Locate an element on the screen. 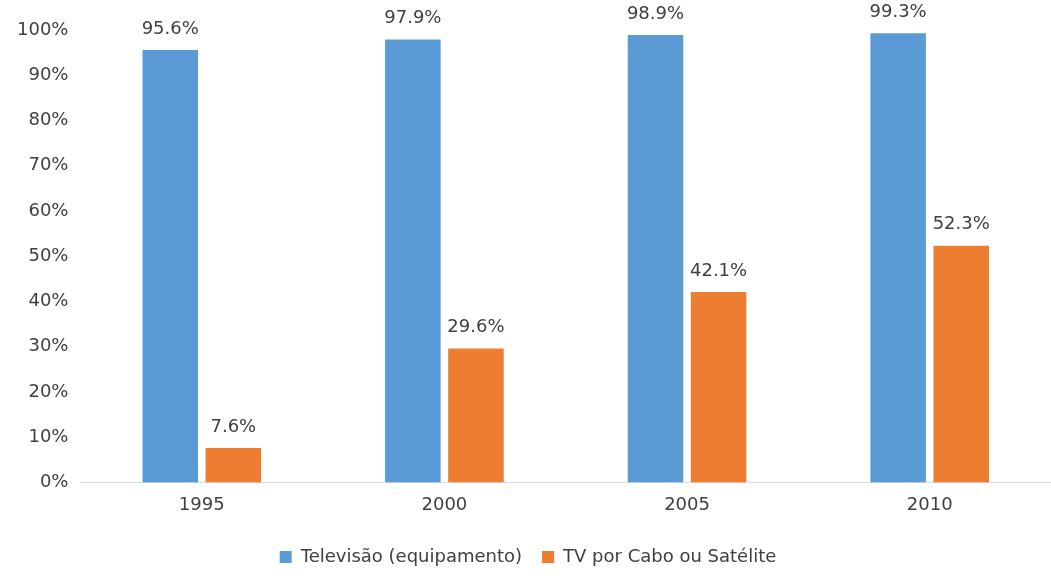 This screenshot has height=581, width=1051. y-tick-label: 80% is located at coordinates (48, 119).